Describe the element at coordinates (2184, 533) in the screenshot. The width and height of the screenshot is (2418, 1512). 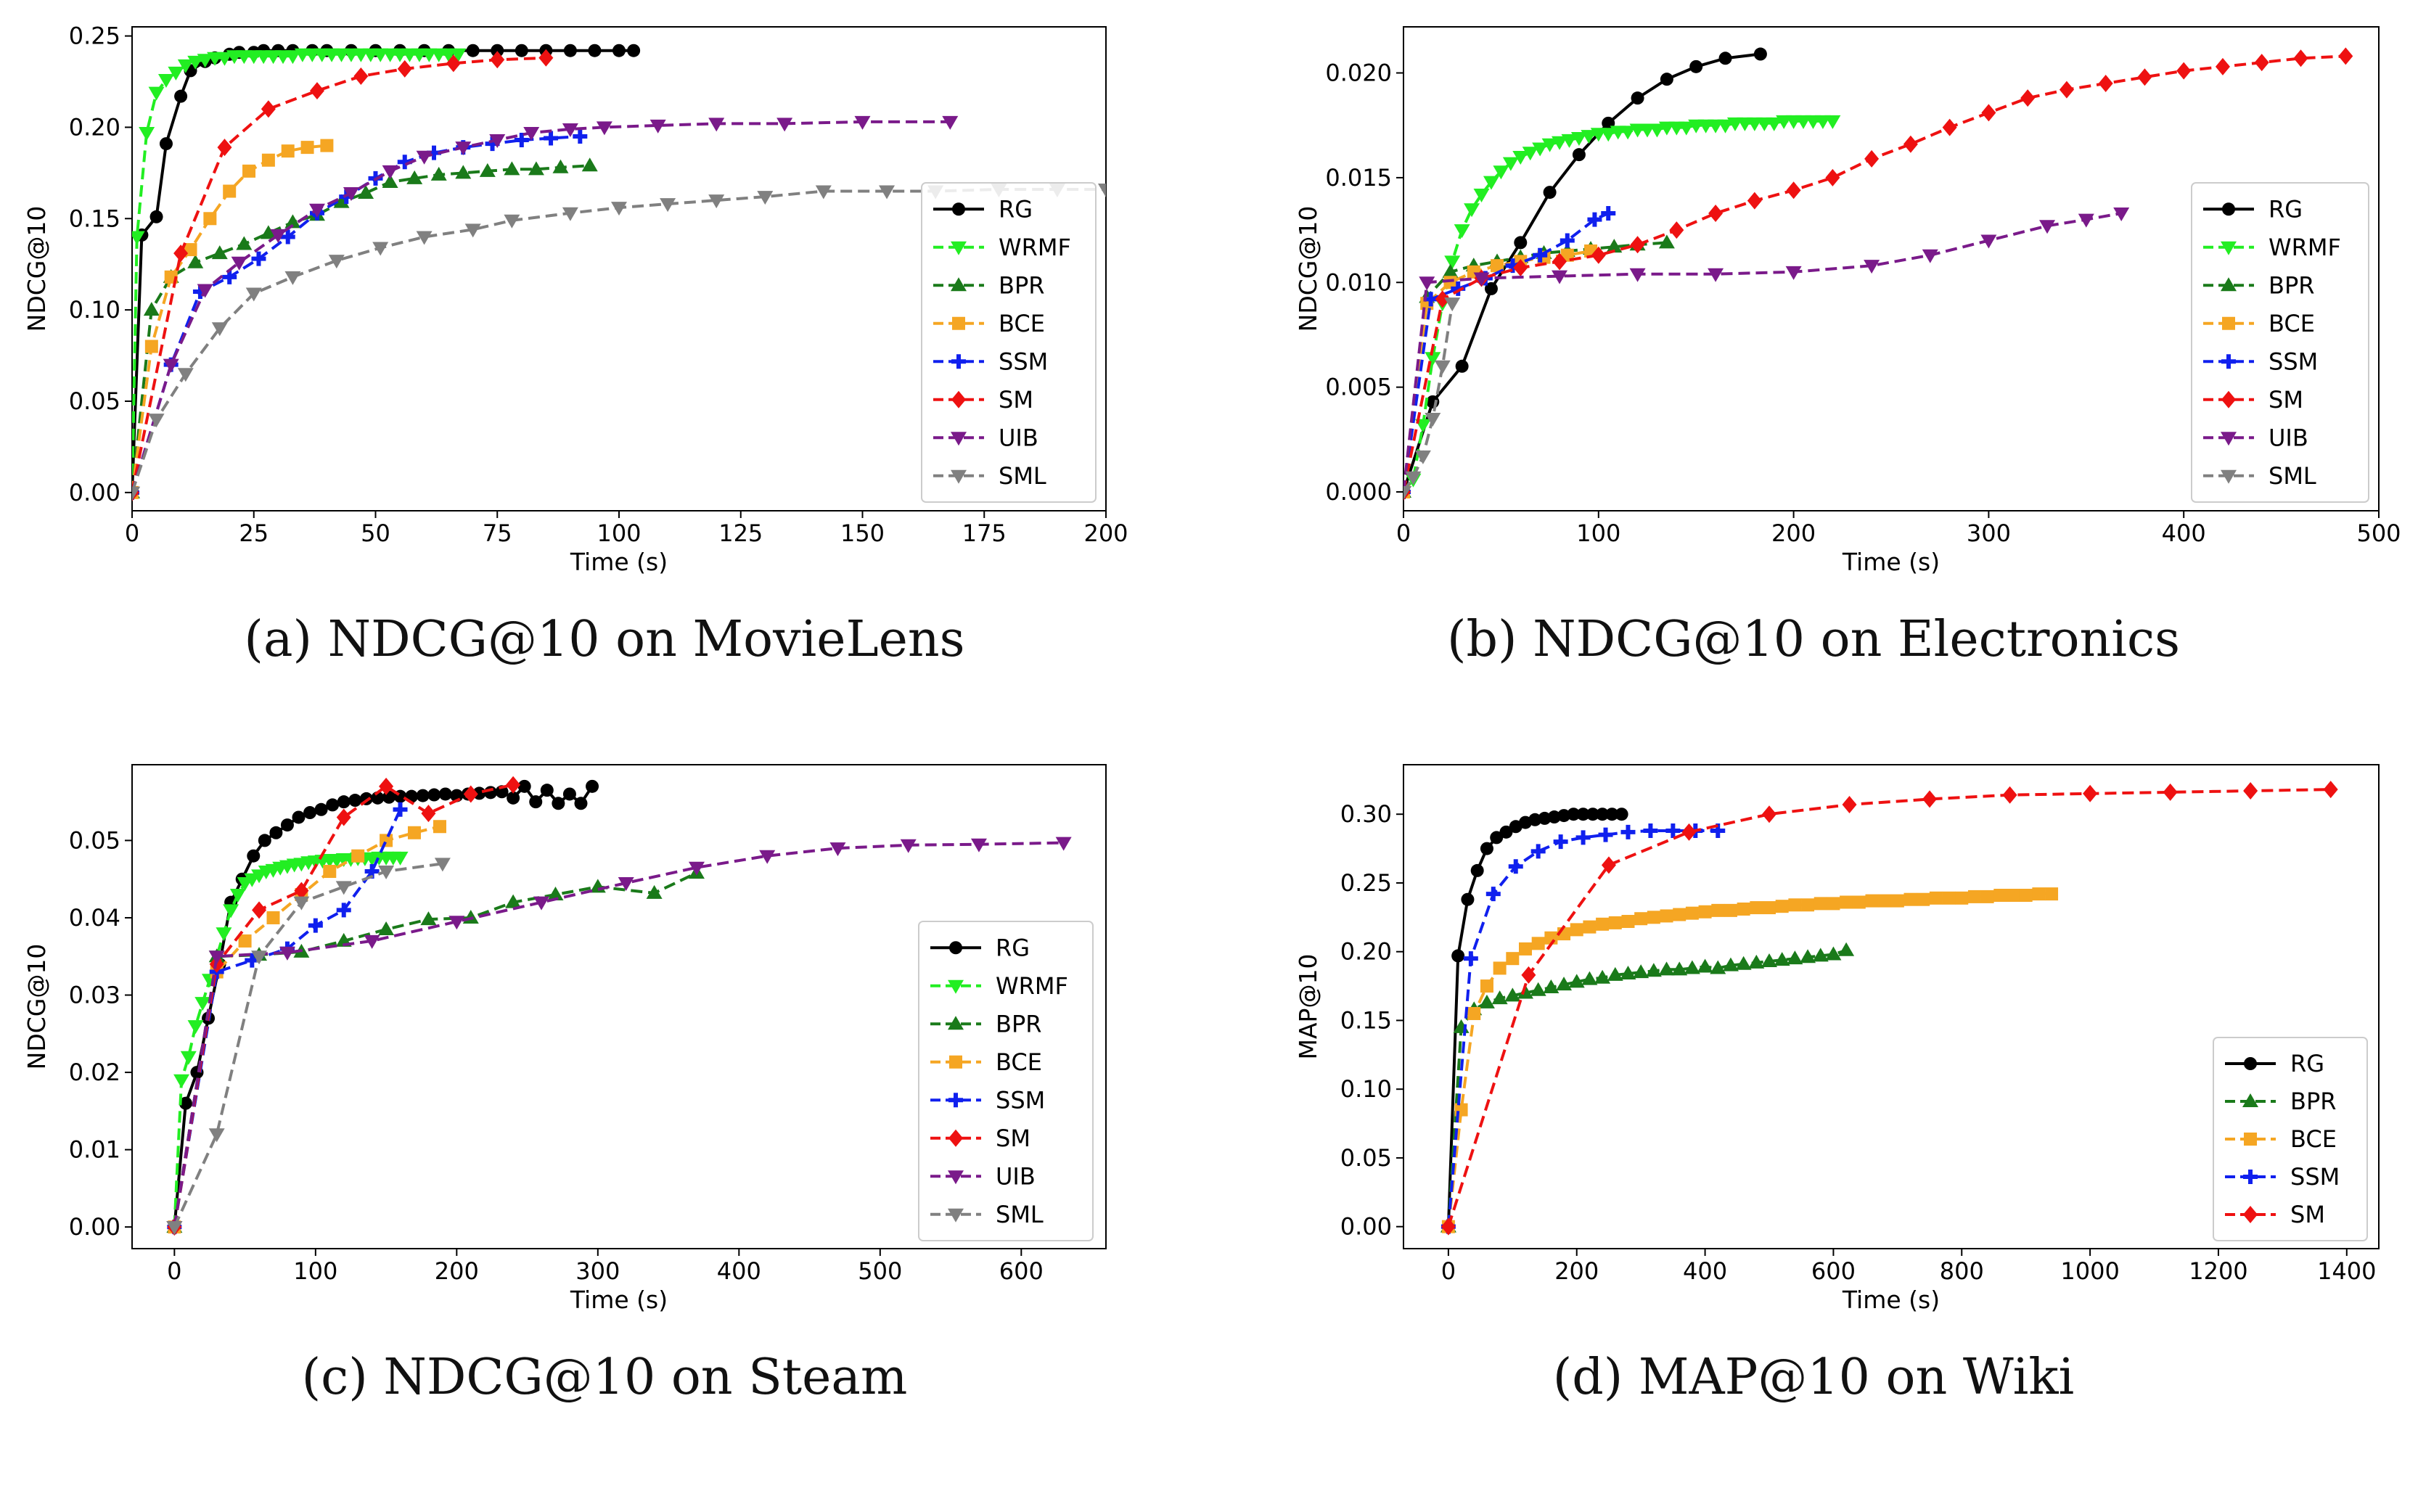
I see `x-tick-label: 400` at that location.